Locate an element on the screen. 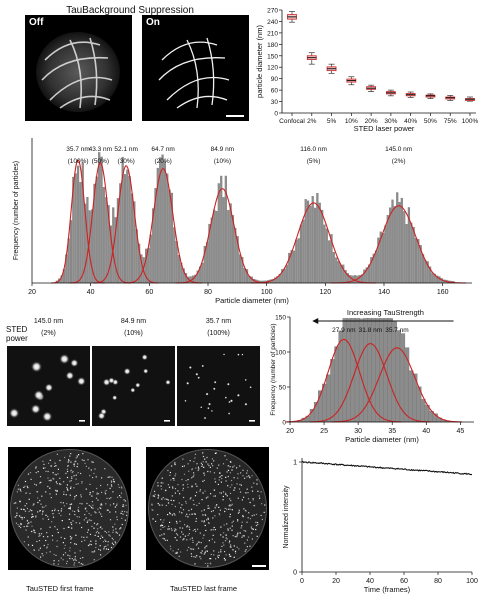 Image resolution: width=484 pixels, height=597 pixels. sted-power-label: (100%) is located at coordinates (218, 333).